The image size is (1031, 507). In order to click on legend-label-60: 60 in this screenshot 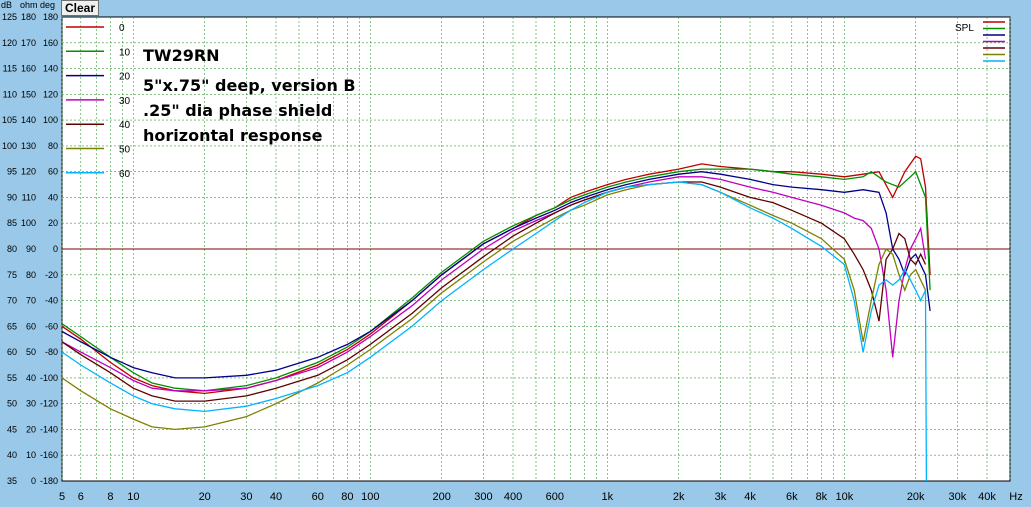, I will do `click(125, 174)`.